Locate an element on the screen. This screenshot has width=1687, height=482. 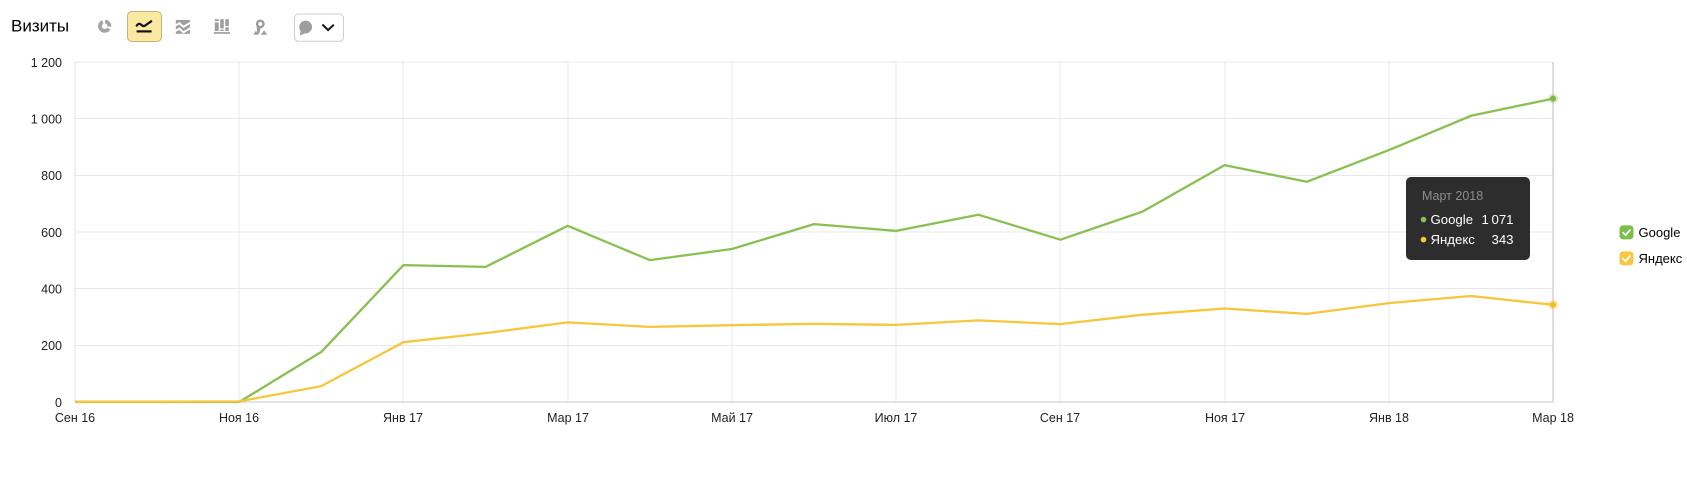
svg-text: Сен 16 is located at coordinates (75, 418).